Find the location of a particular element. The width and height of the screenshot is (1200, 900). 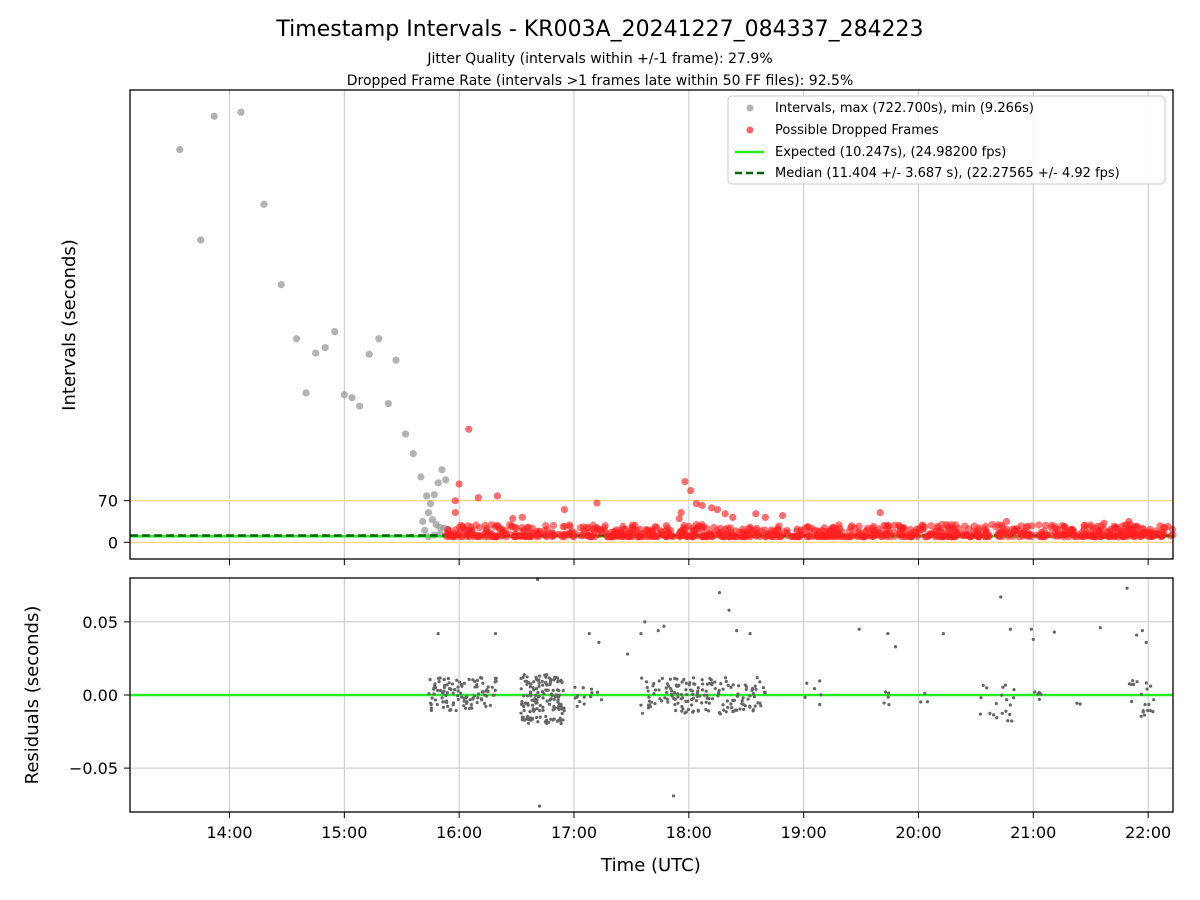

legend-box is located at coordinates (946, 140).